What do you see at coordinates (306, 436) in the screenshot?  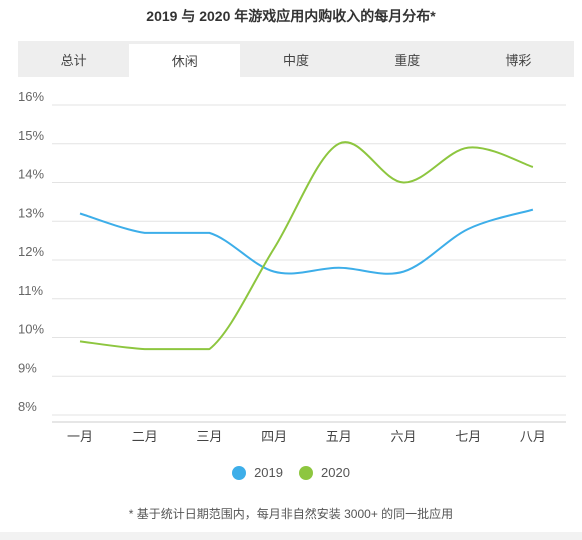 I see `x-axis-ticks: 一月 二月 三月 四月 五月 六月 七月 八月` at bounding box center [306, 436].